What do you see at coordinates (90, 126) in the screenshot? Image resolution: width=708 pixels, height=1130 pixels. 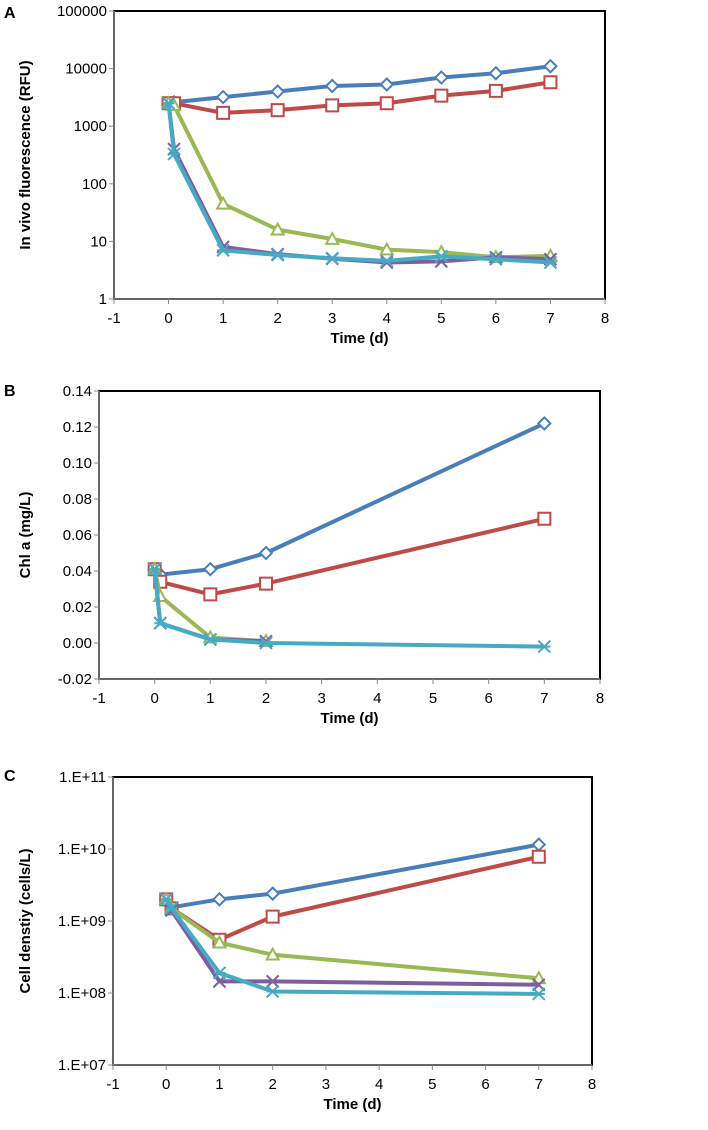 I see `y-tick-label: 1000` at bounding box center [90, 126].